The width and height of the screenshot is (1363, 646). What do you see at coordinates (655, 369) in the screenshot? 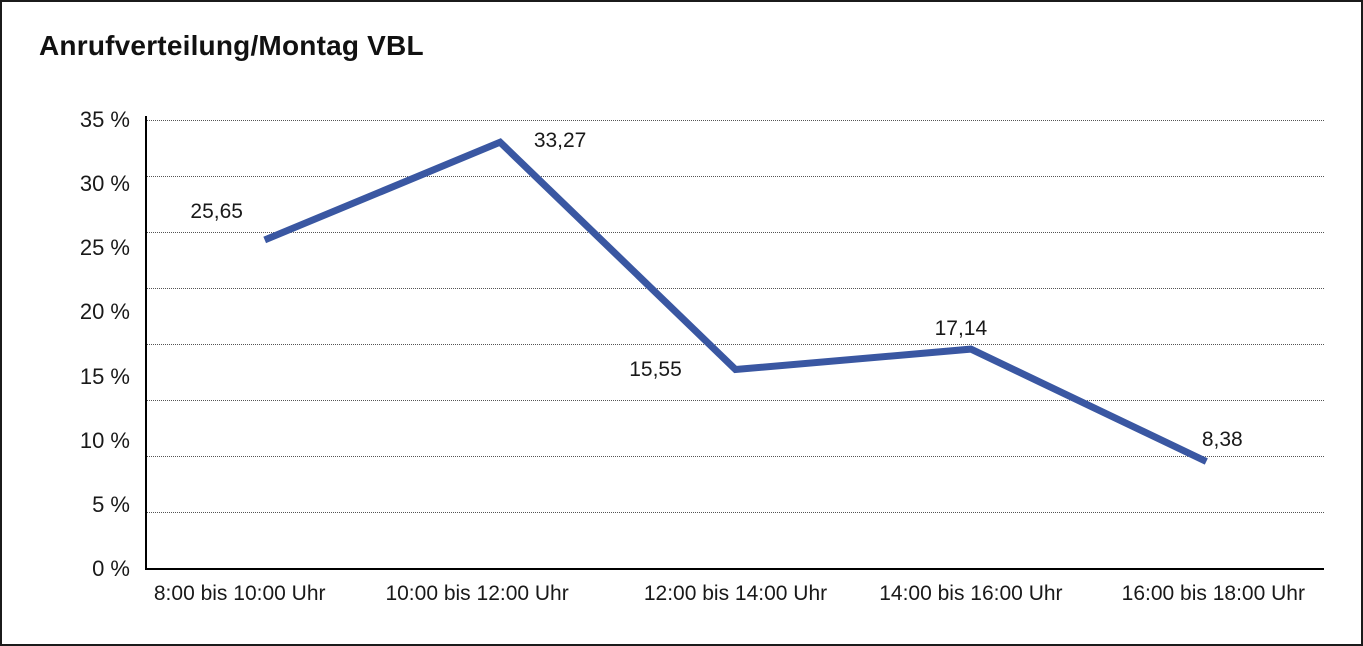
I see `data-point-label: 15,55` at bounding box center [655, 369].